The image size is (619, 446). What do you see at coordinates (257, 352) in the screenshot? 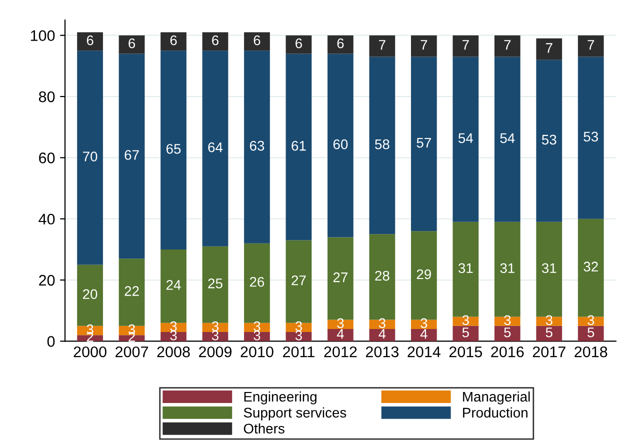
I see `x-tick-label: 2010` at bounding box center [257, 352].